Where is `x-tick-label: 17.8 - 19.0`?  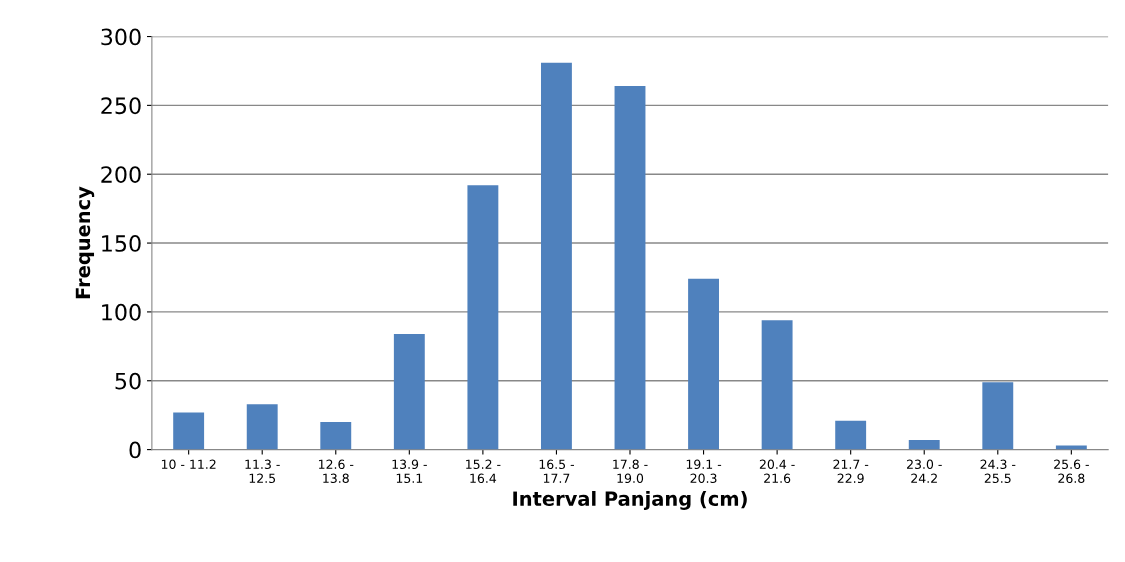 x-tick-label: 17.8 - 19.0 is located at coordinates (630, 471).